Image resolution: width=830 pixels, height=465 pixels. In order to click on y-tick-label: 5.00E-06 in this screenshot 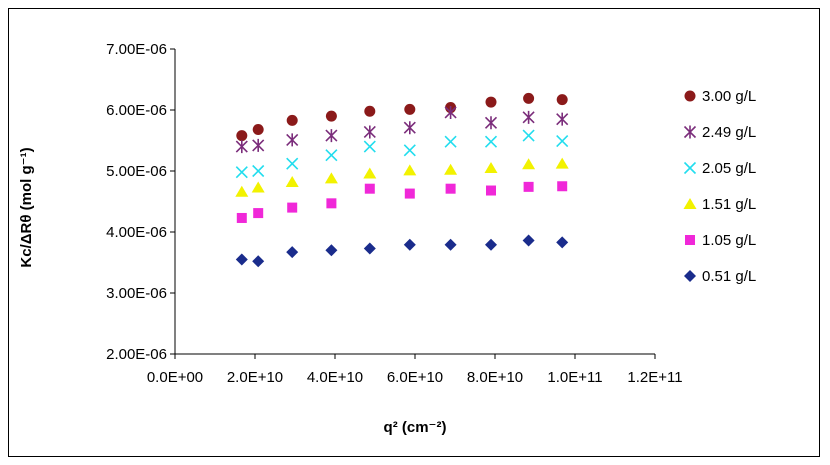, I will do `click(136, 171)`.